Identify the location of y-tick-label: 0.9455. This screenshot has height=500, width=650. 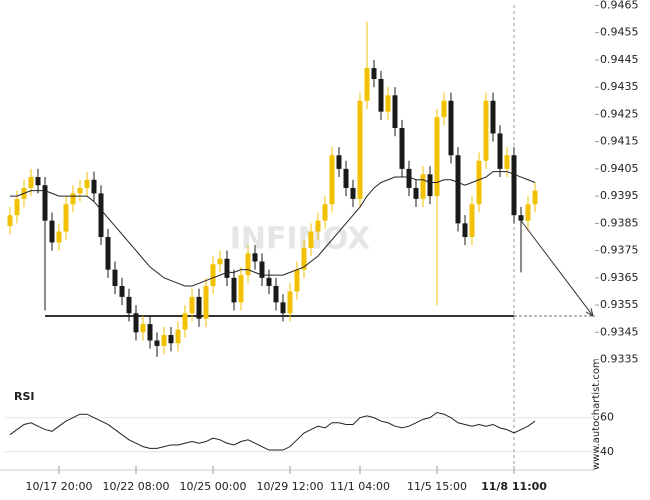
(619, 32).